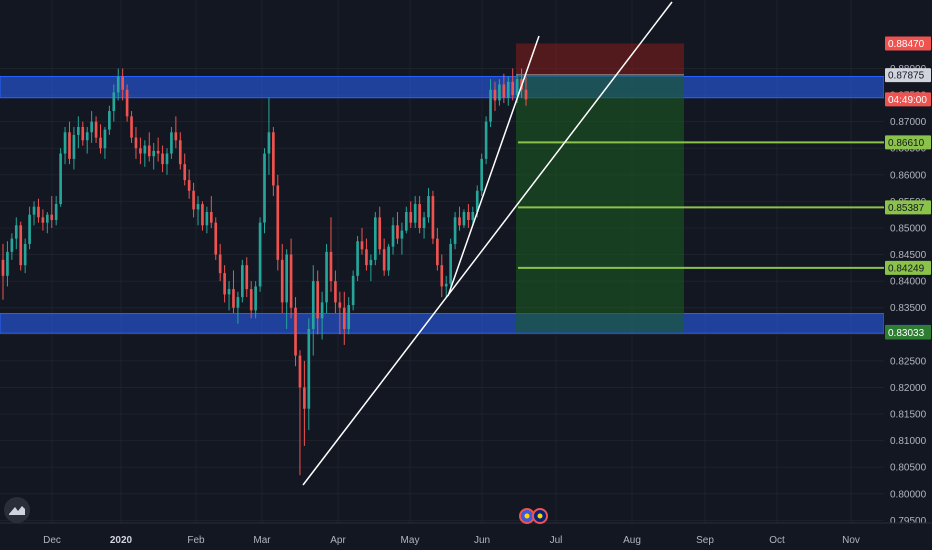 This screenshot has height=550, width=932. I want to click on price-axis-label: 0.84500, so click(908, 255).